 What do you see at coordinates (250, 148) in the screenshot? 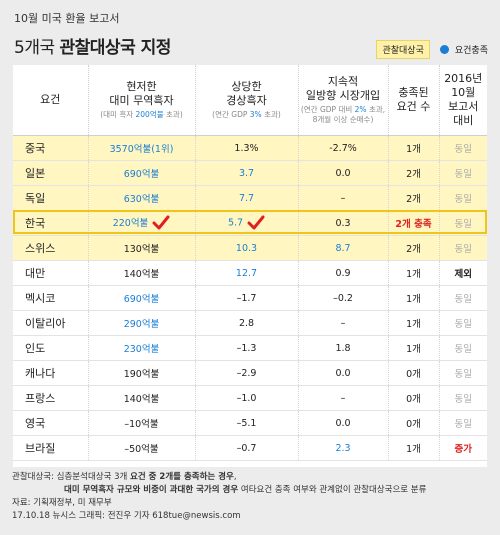
I see `table-row: 중국 3570억불(1위) 1.3% -2.7% 1개 동일` at bounding box center [250, 148].